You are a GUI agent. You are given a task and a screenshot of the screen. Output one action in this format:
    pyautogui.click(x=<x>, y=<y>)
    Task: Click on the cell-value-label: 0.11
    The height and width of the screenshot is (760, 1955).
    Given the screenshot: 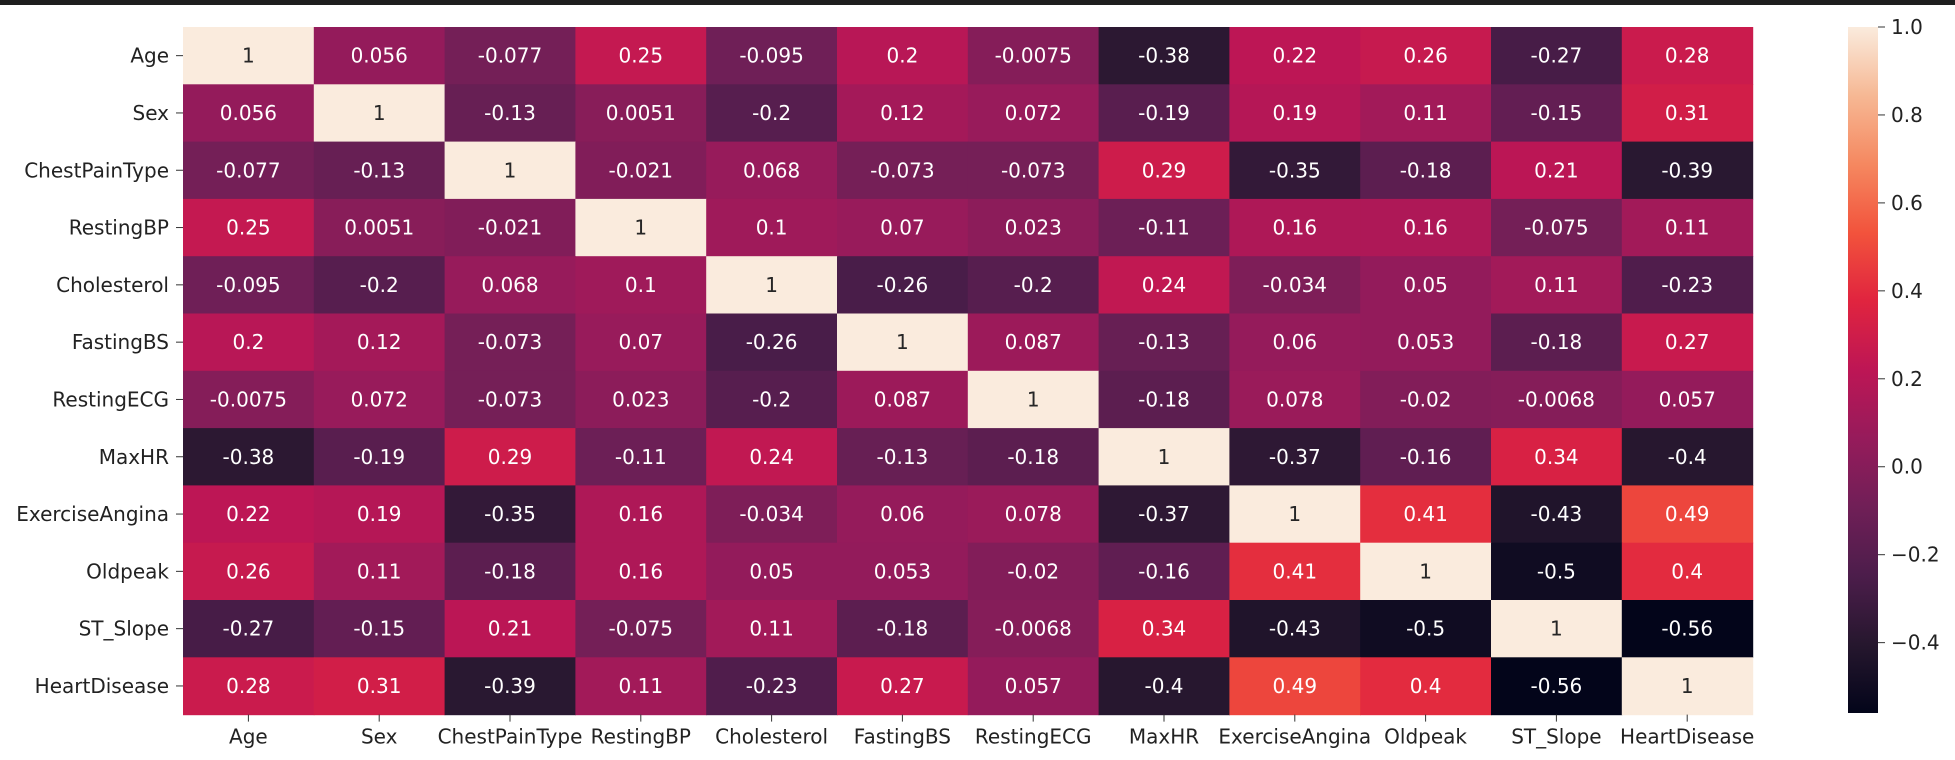 What is the action you would take?
    pyautogui.click(x=1556, y=285)
    